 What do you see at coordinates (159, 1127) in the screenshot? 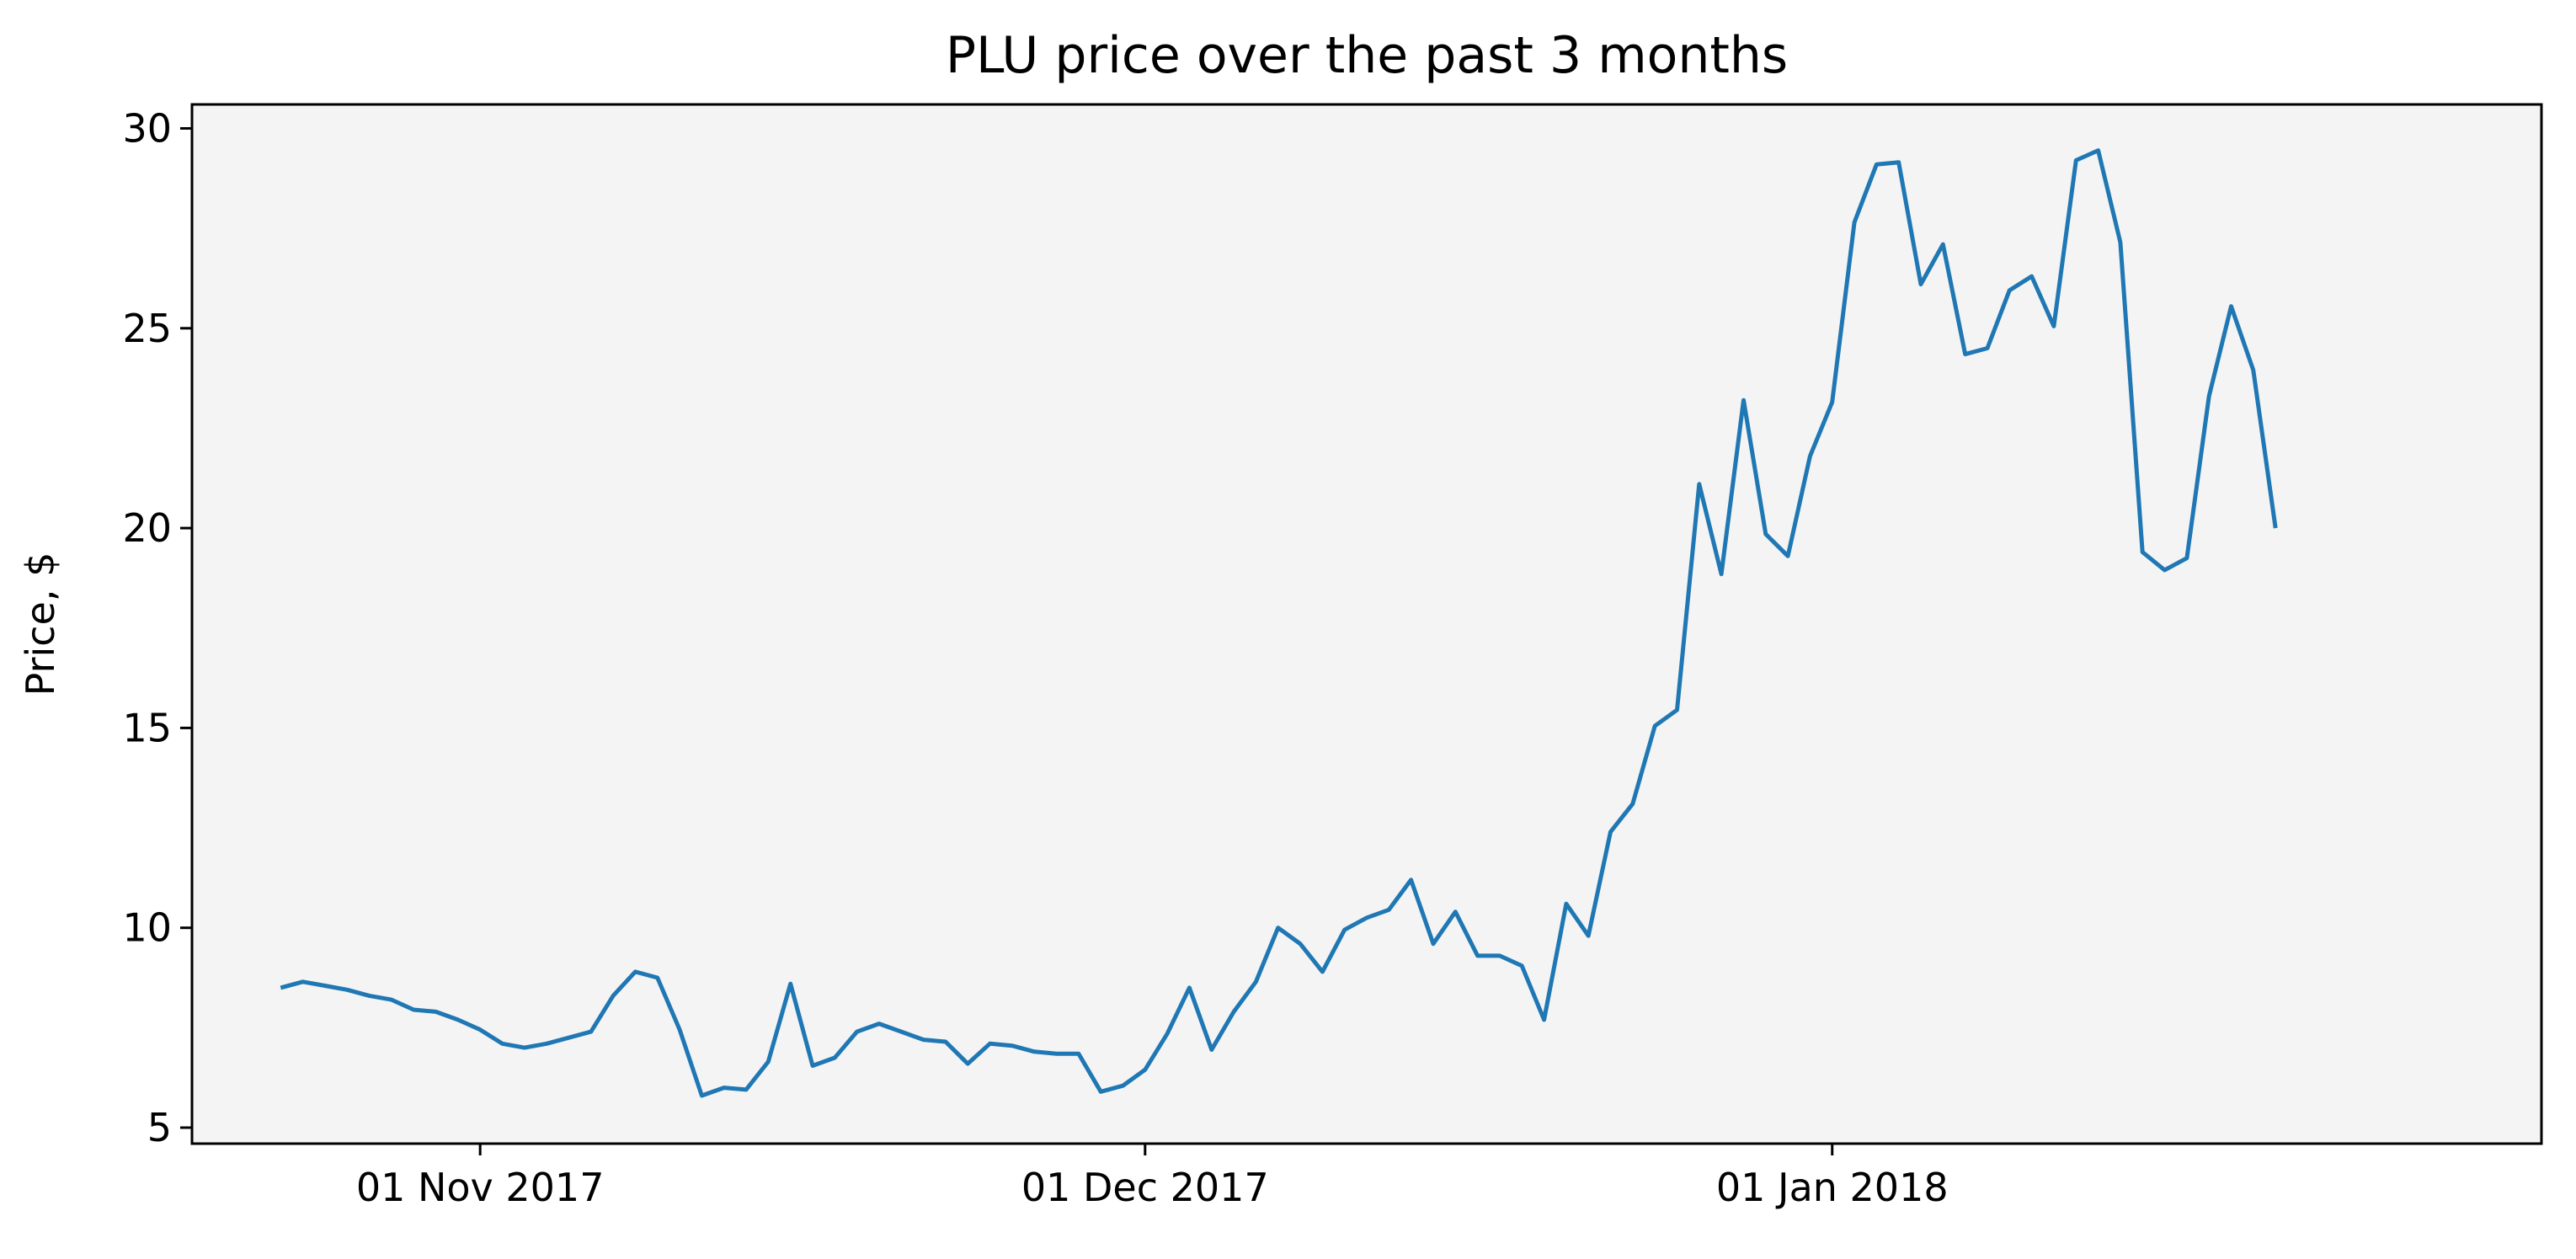
I see `y-tick-label: 5` at bounding box center [159, 1127].